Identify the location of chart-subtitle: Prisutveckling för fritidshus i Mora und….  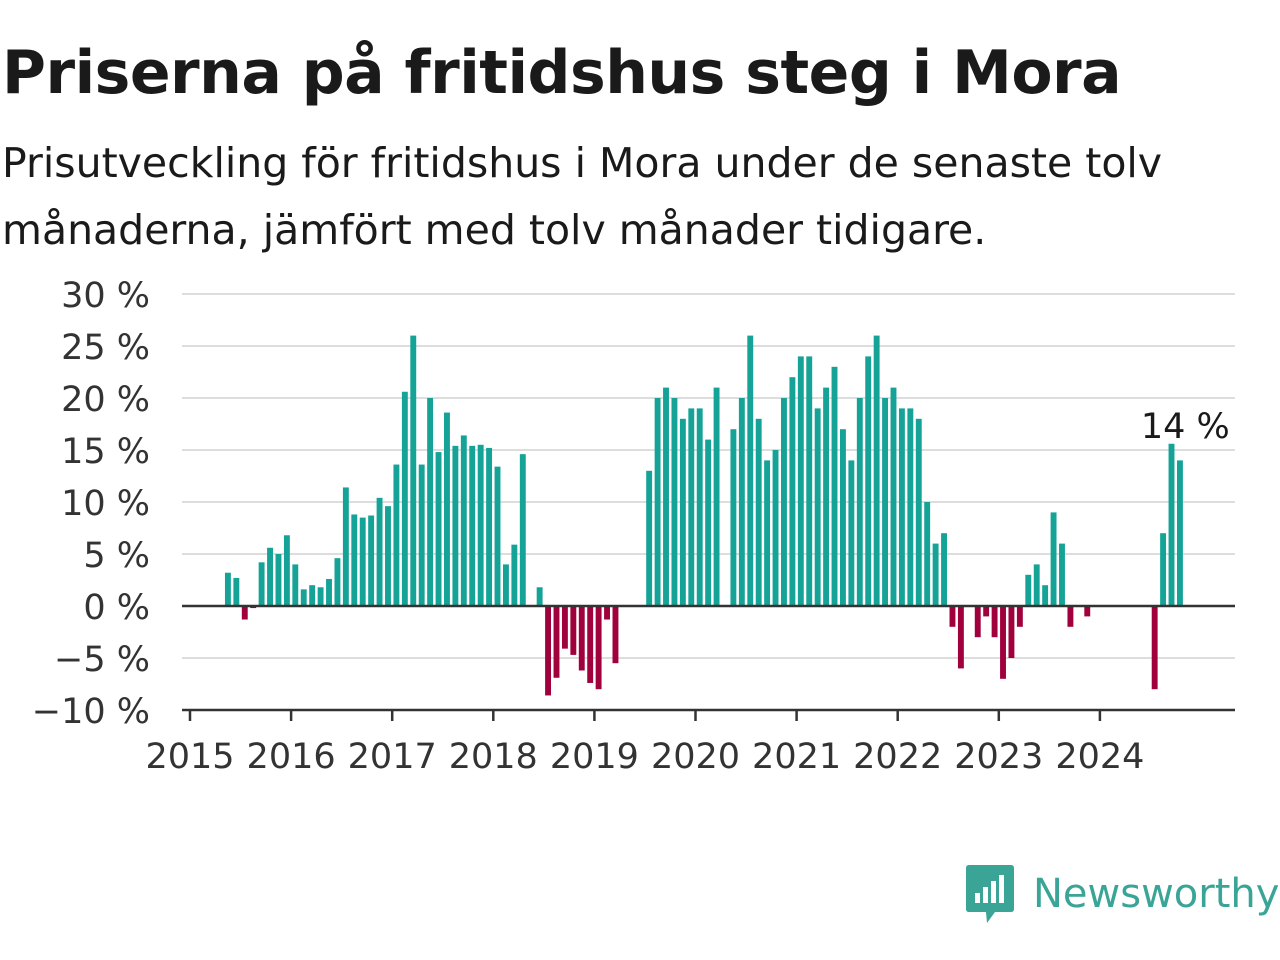
(582, 196).